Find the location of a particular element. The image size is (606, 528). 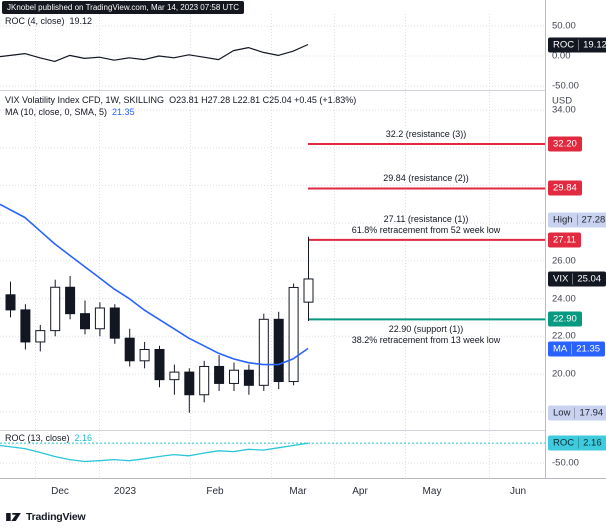

resistance-3-price-label: 32.20 is located at coordinates (565, 144).